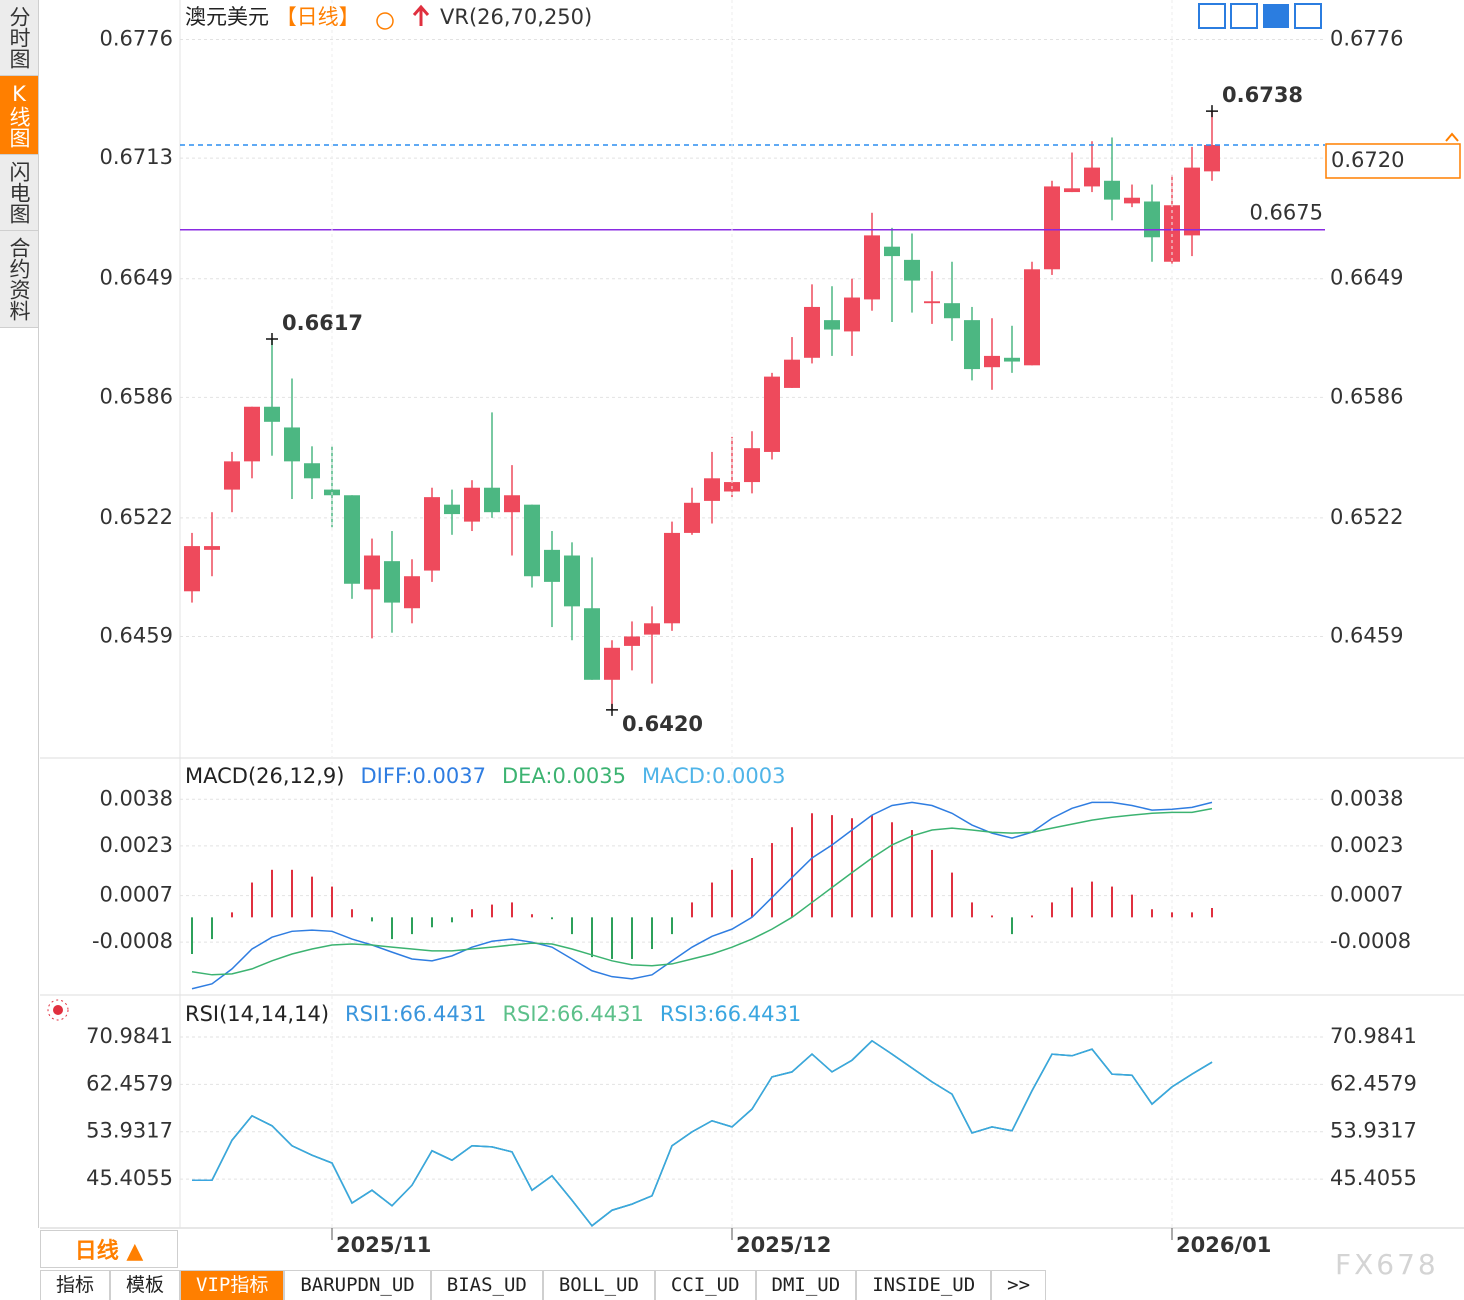 The image size is (1464, 1300). Describe the element at coordinates (1019, 1285) in the screenshot. I see `indicator-tab: >>` at that location.